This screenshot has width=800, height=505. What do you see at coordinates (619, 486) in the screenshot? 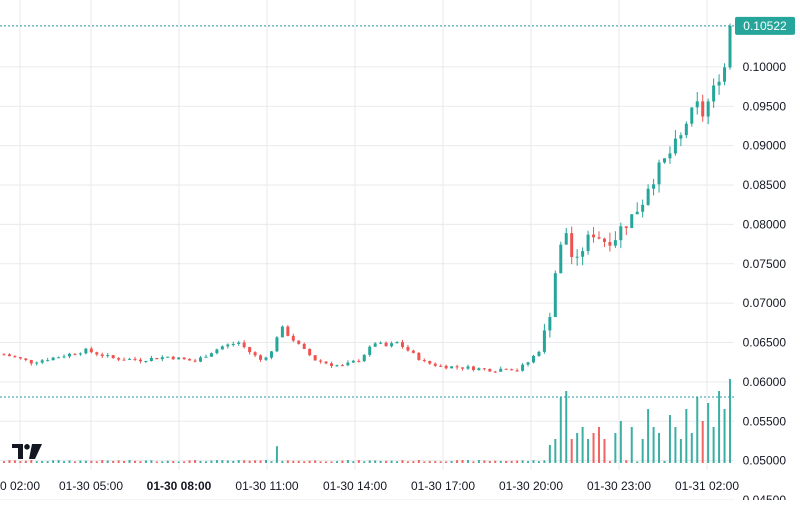
I see `time-tick-label: 01-30 23:00` at bounding box center [619, 486].